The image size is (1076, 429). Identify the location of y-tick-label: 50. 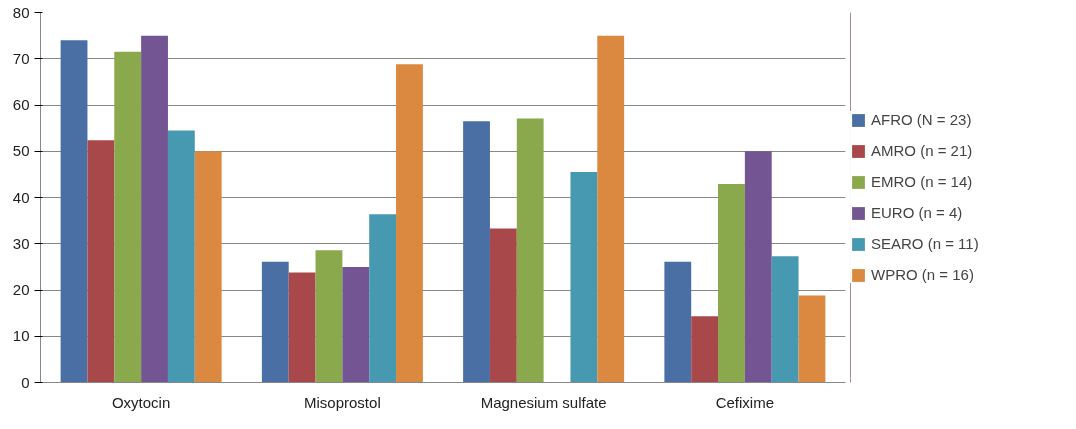
(21, 151).